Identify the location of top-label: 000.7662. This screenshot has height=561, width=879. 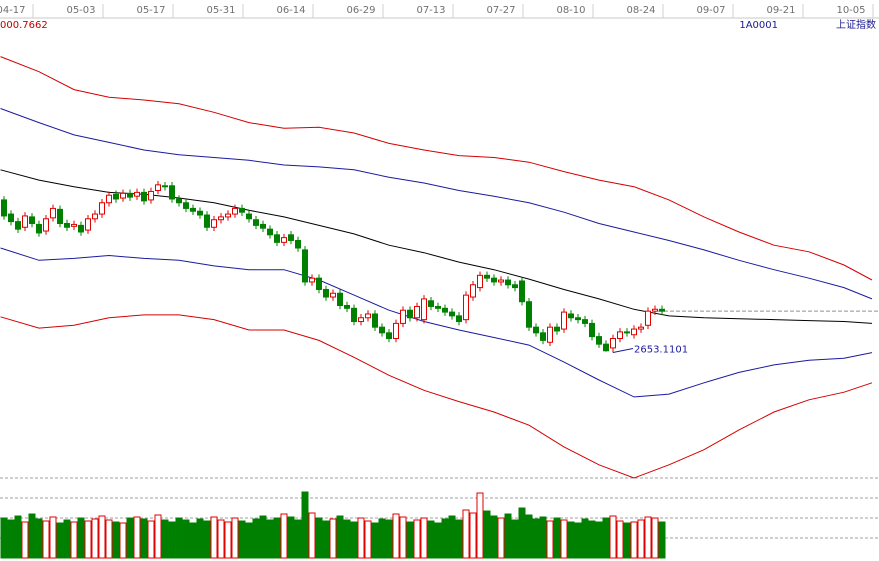
(24, 25).